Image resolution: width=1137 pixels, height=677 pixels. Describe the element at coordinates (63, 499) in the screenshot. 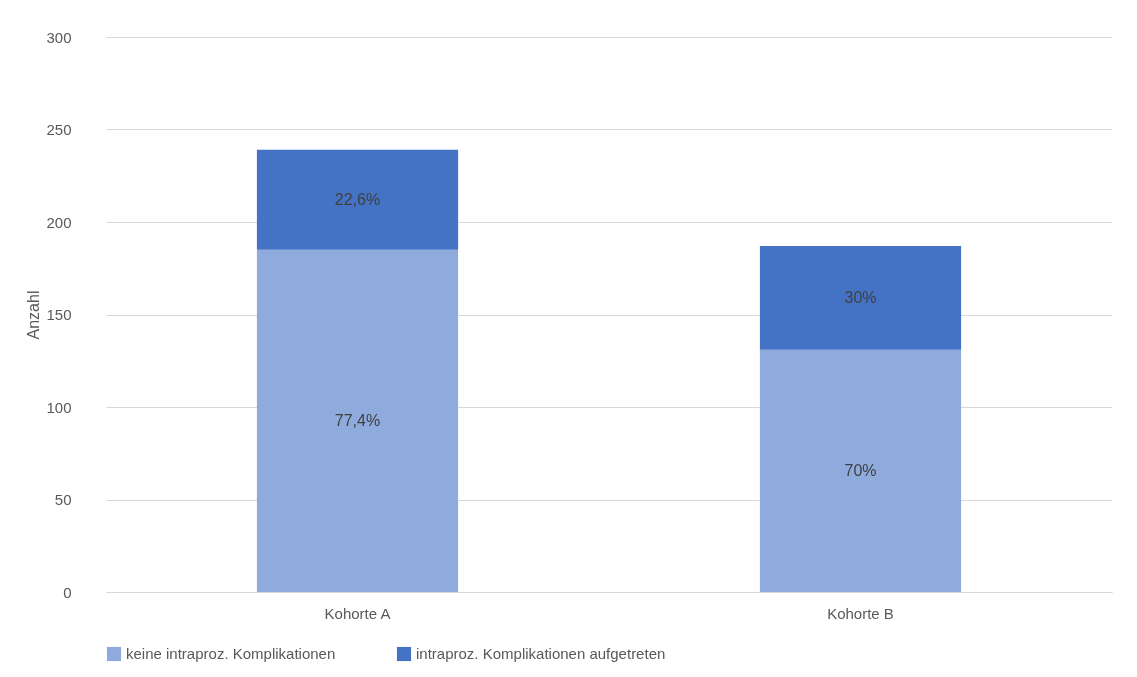

I see `y-tick-label: 50` at that location.